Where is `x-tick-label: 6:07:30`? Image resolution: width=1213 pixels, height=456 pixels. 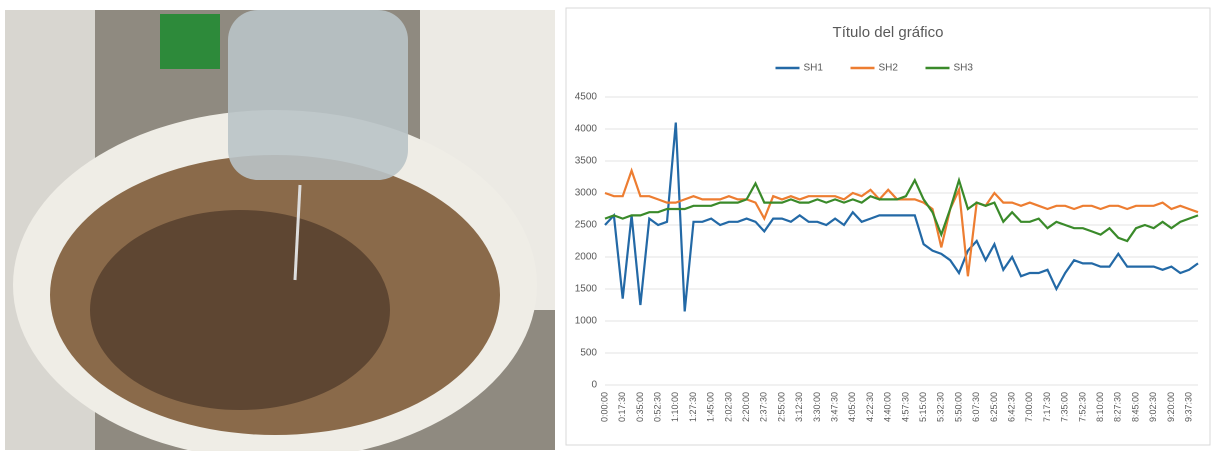 x-tick-label: 6:07:30 is located at coordinates (976, 407).